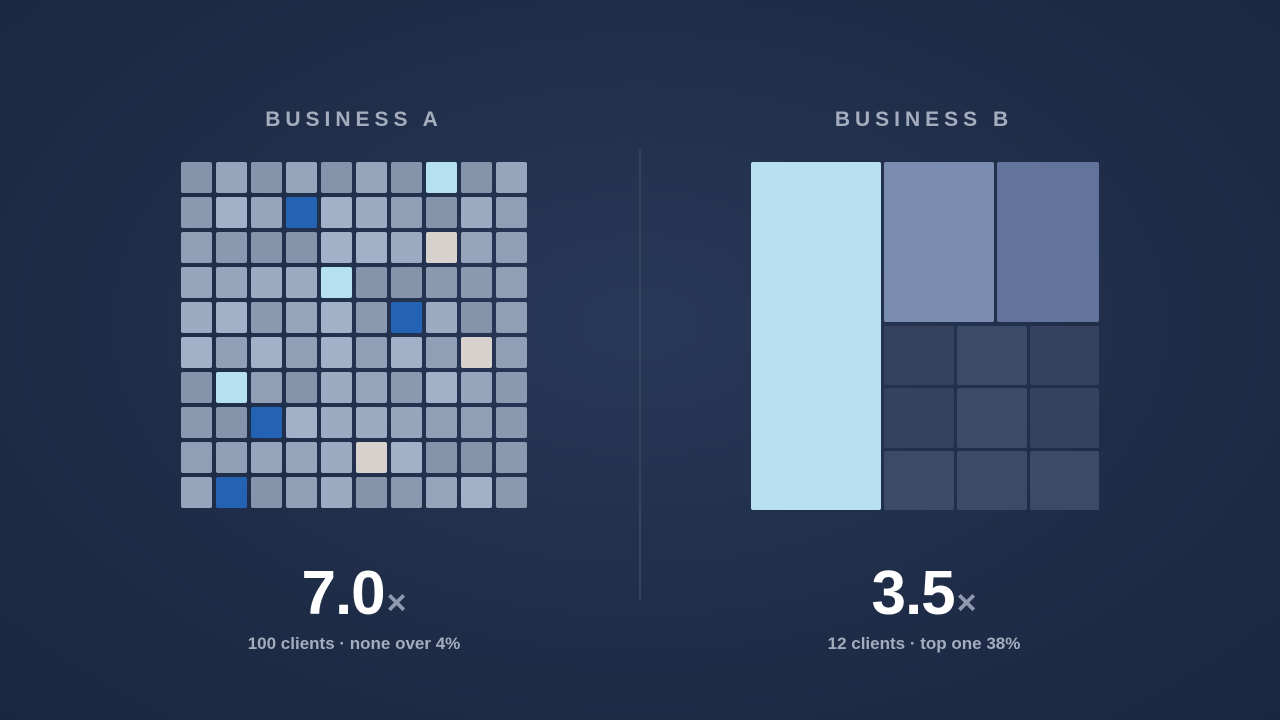  What do you see at coordinates (343, 593) in the screenshot?
I see `multiple-value: 7.0` at bounding box center [343, 593].